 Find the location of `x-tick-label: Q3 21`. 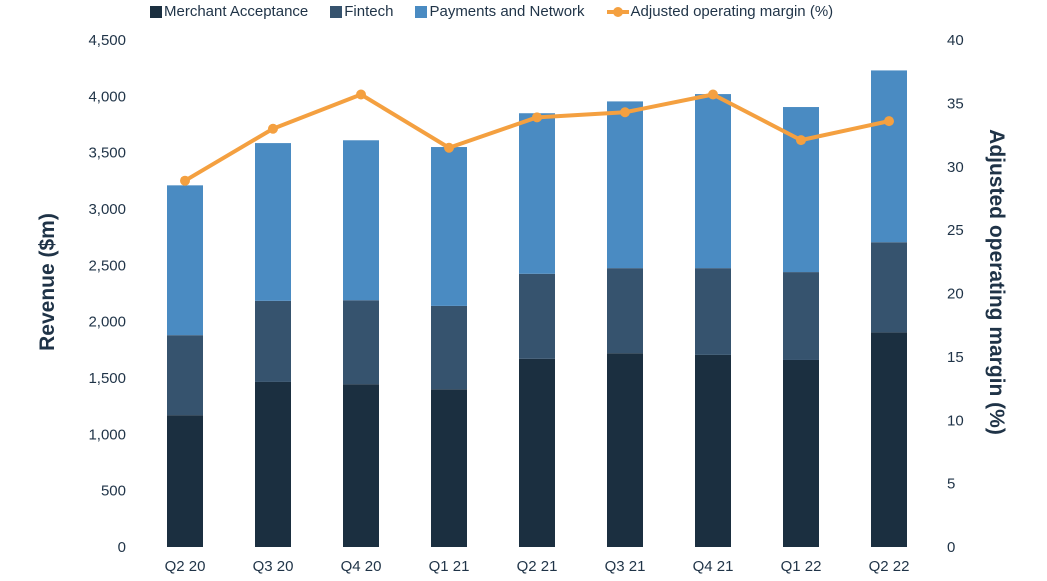

x-tick-label: Q3 21 is located at coordinates (625, 566).